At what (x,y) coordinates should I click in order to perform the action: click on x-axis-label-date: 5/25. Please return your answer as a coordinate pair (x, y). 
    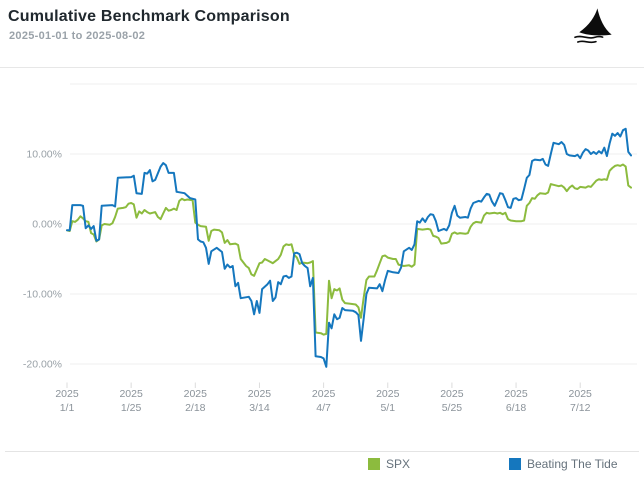
    Looking at the image, I should click on (452, 408).